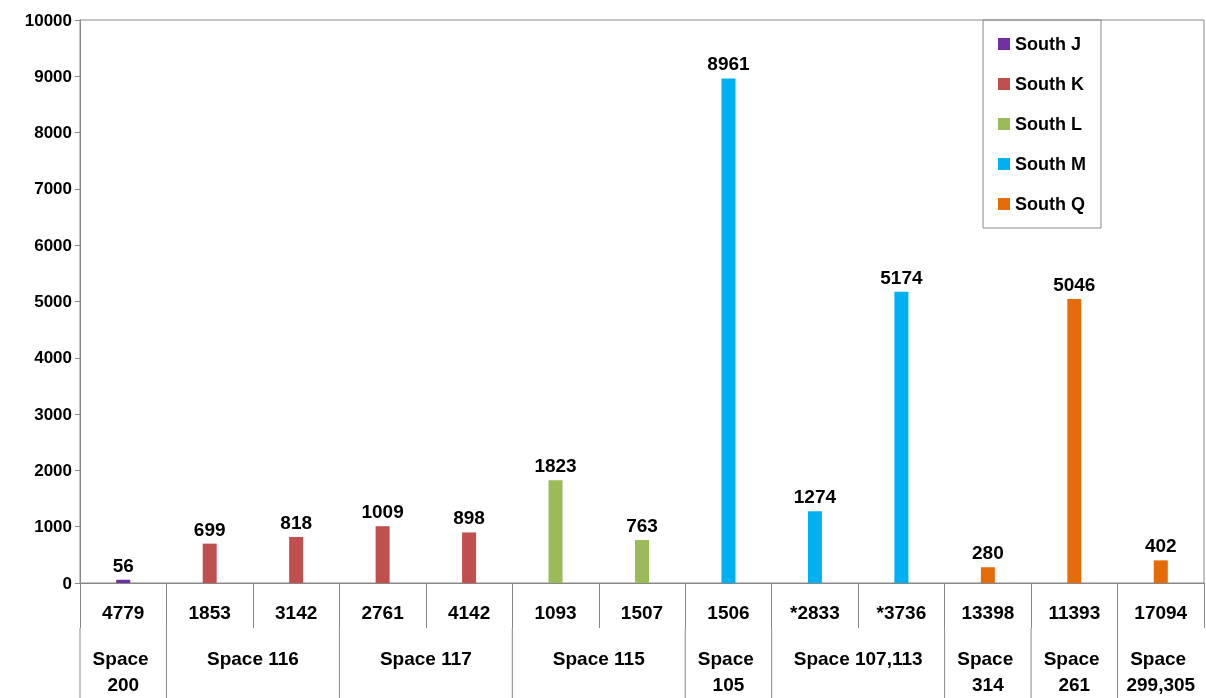  What do you see at coordinates (555, 466) in the screenshot?
I see `data-label: 1823` at bounding box center [555, 466].